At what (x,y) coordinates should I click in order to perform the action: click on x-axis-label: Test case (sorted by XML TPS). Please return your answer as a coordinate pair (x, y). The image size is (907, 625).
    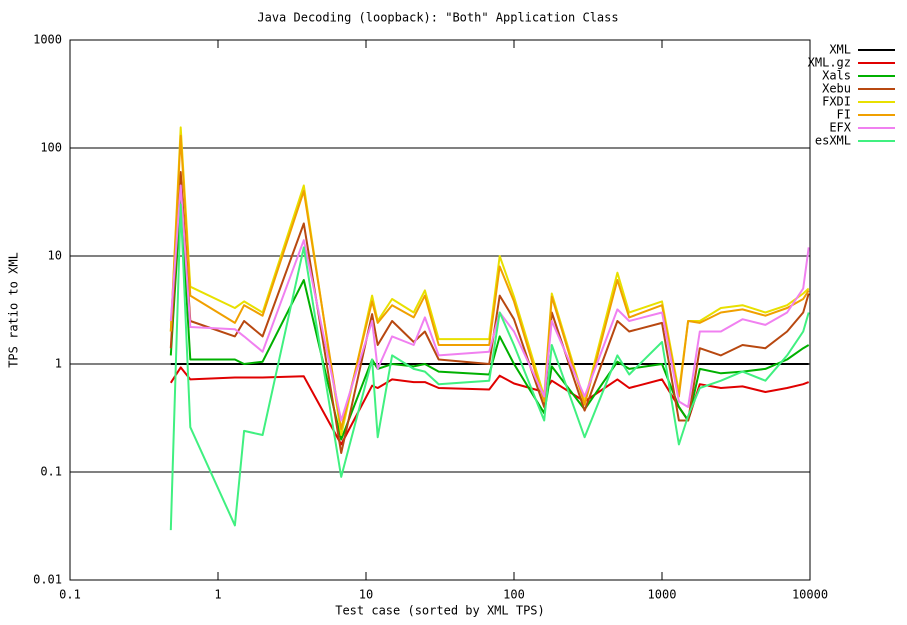
    Looking at the image, I should click on (440, 611).